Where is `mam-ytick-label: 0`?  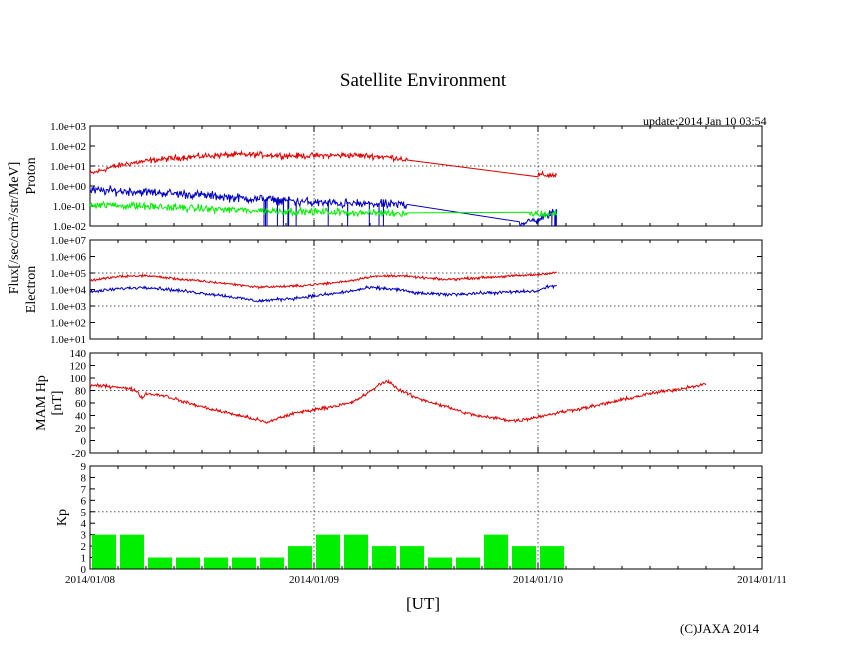
mam-ytick-label: 0 is located at coordinates (84, 442).